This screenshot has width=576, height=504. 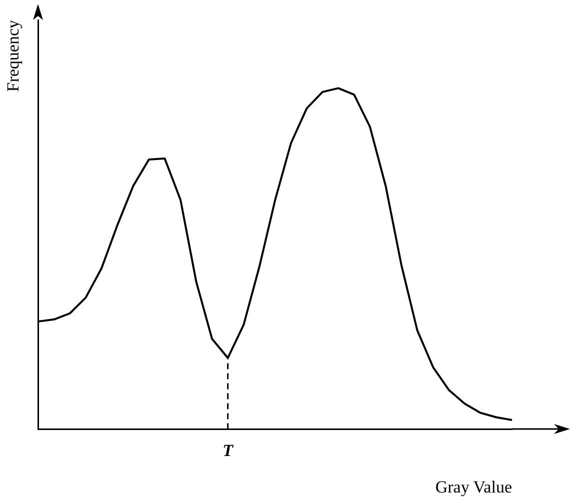 What do you see at coordinates (13, 56) in the screenshot?
I see `y-axis-title: Frequency` at bounding box center [13, 56].